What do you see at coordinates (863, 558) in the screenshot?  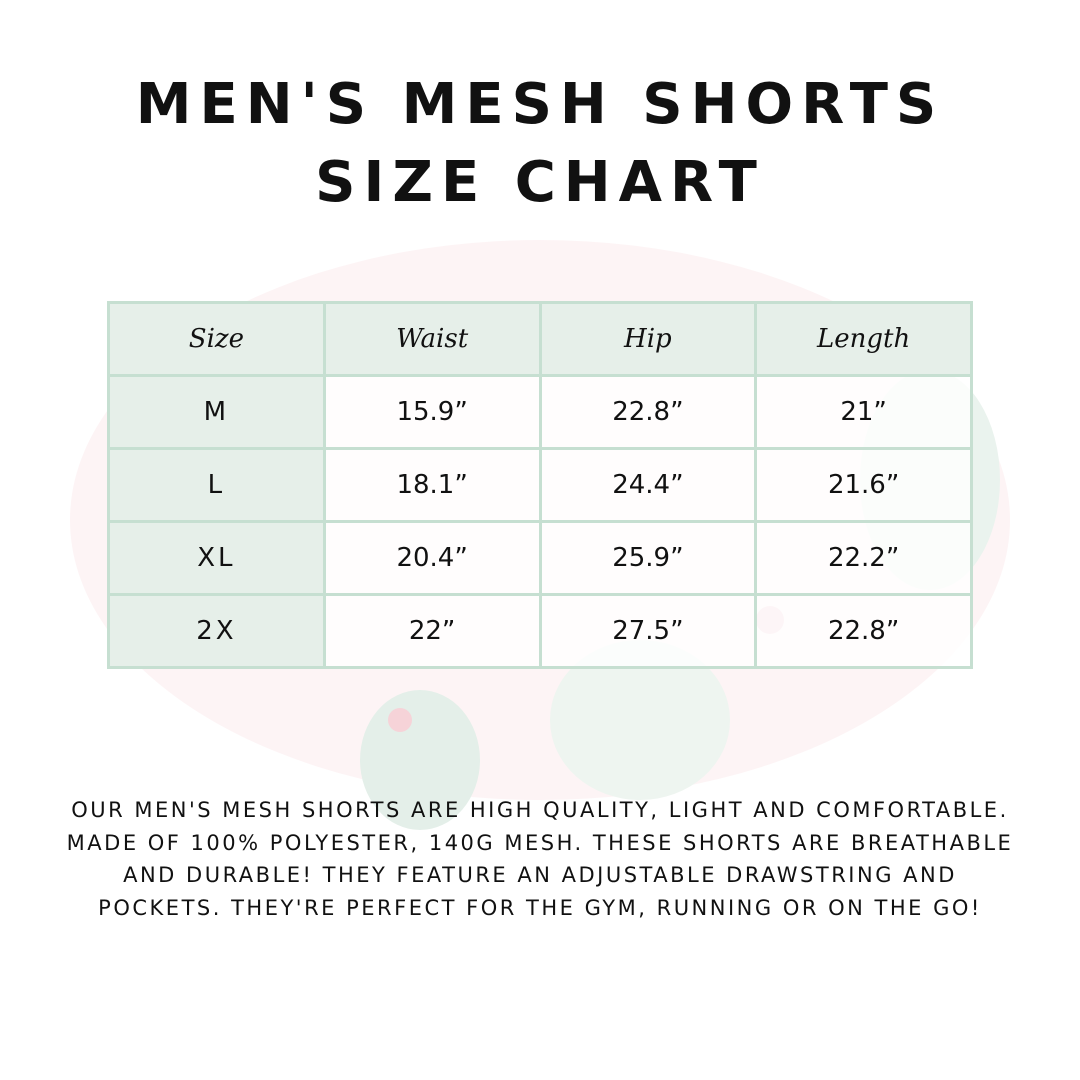 I see `length-cell: 22.2”` at bounding box center [863, 558].